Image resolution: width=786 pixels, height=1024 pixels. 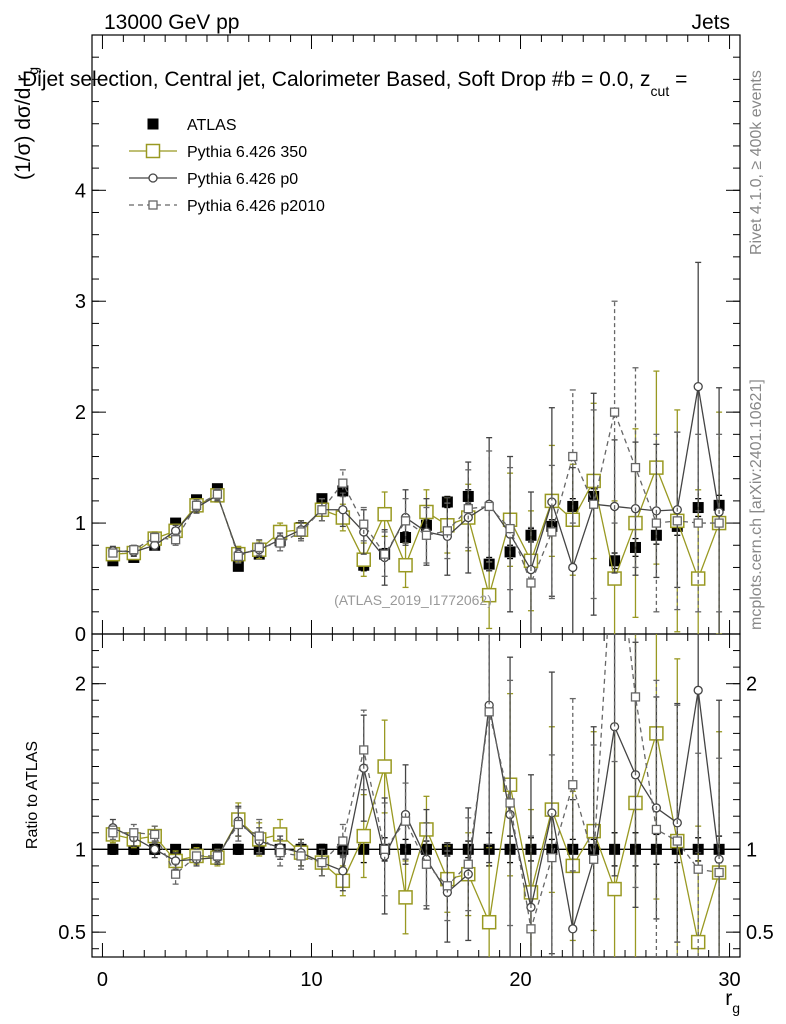 What do you see at coordinates (678, 79) in the screenshot?
I see `plot-title-tail: =` at bounding box center [678, 79].